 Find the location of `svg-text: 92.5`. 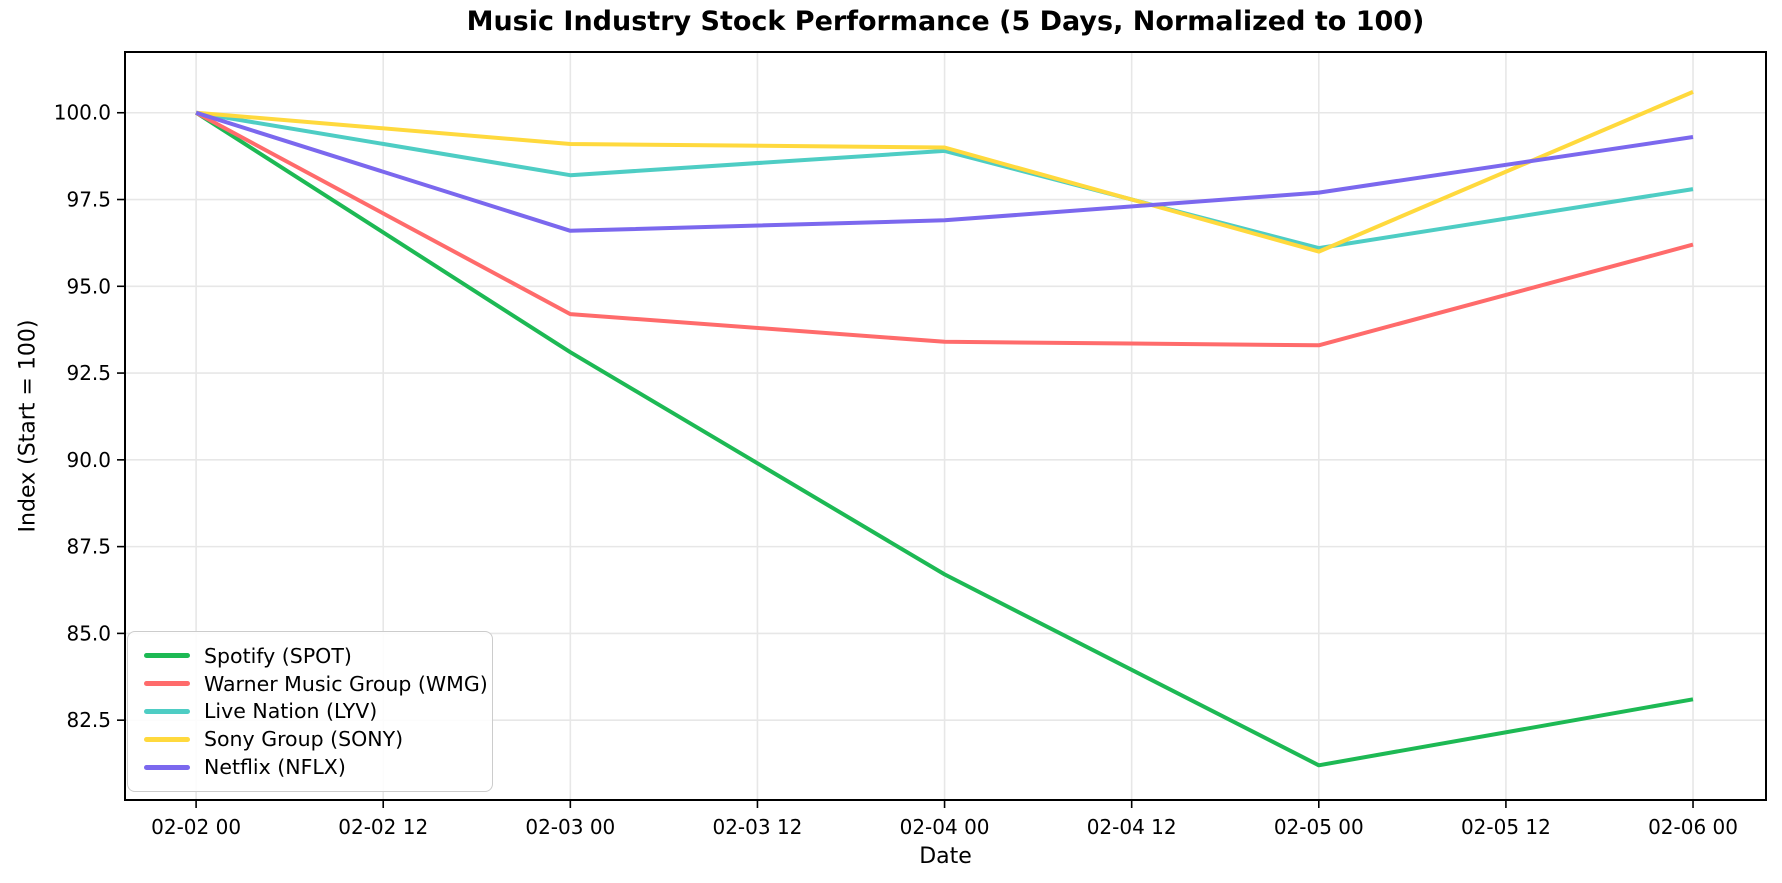

svg-text: 92.5 is located at coordinates (88, 373).